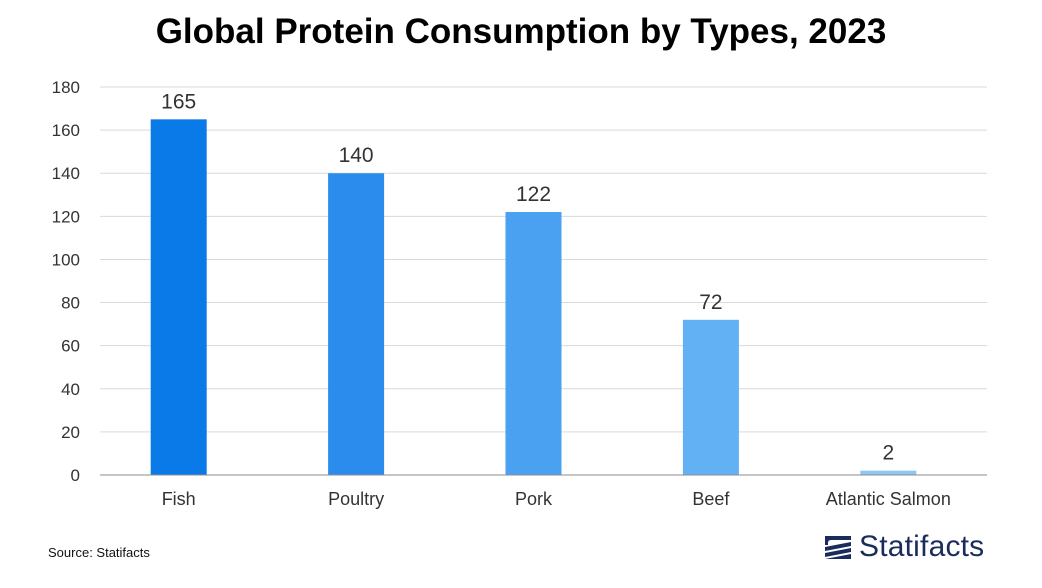 The width and height of the screenshot is (1042, 588). Describe the element at coordinates (356, 499) in the screenshot. I see `x-tick-label: Poultry` at that location.